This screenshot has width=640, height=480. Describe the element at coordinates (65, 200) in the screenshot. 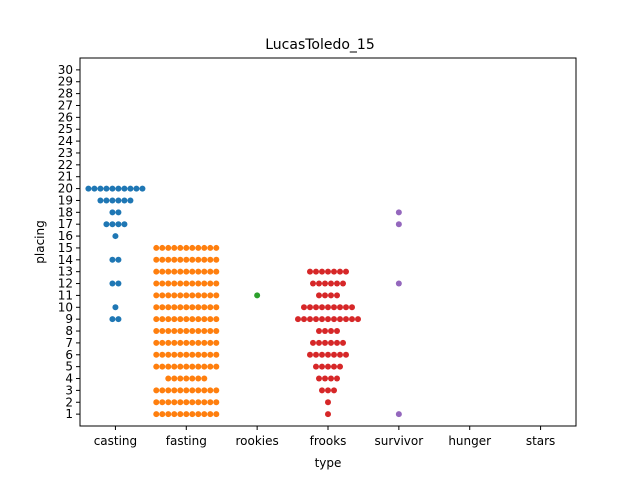

I see `y-tick-label: 19` at that location.